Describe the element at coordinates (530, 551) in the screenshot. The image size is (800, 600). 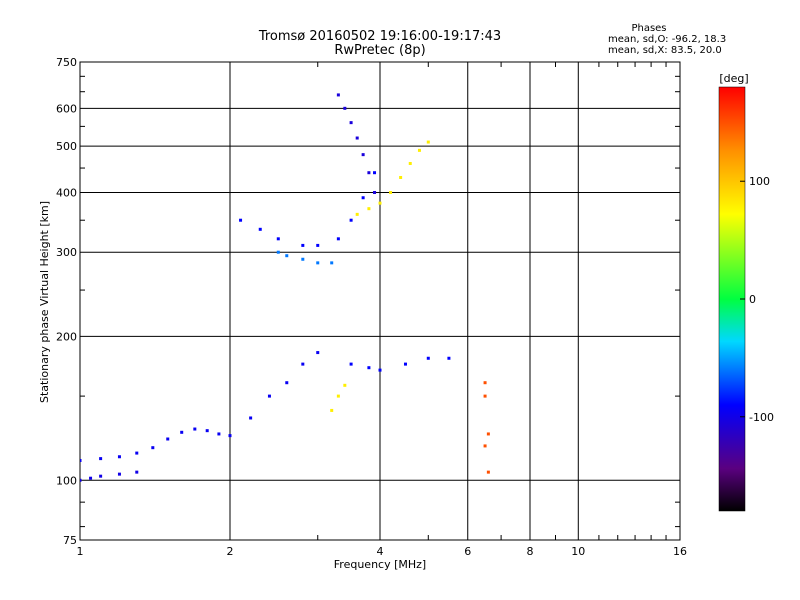
I see `x-tick-label: 8` at that location.